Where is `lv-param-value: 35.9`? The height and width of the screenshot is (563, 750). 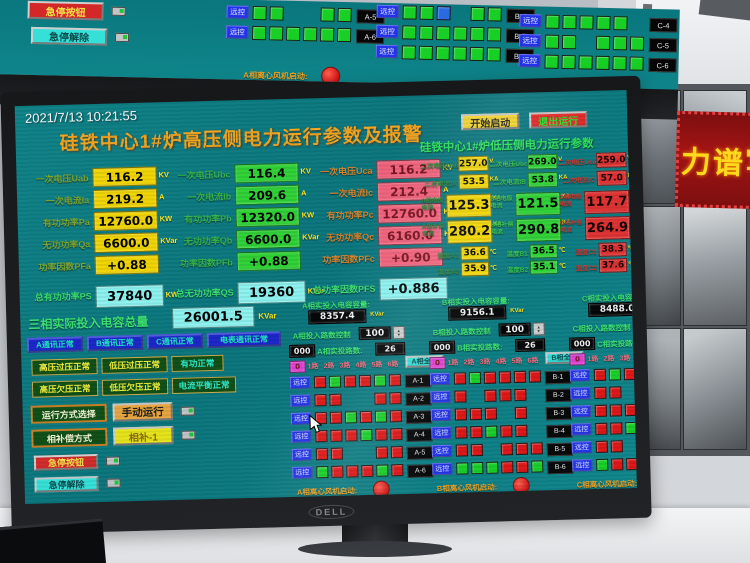 lv-param-value: 35.9 is located at coordinates (475, 269).